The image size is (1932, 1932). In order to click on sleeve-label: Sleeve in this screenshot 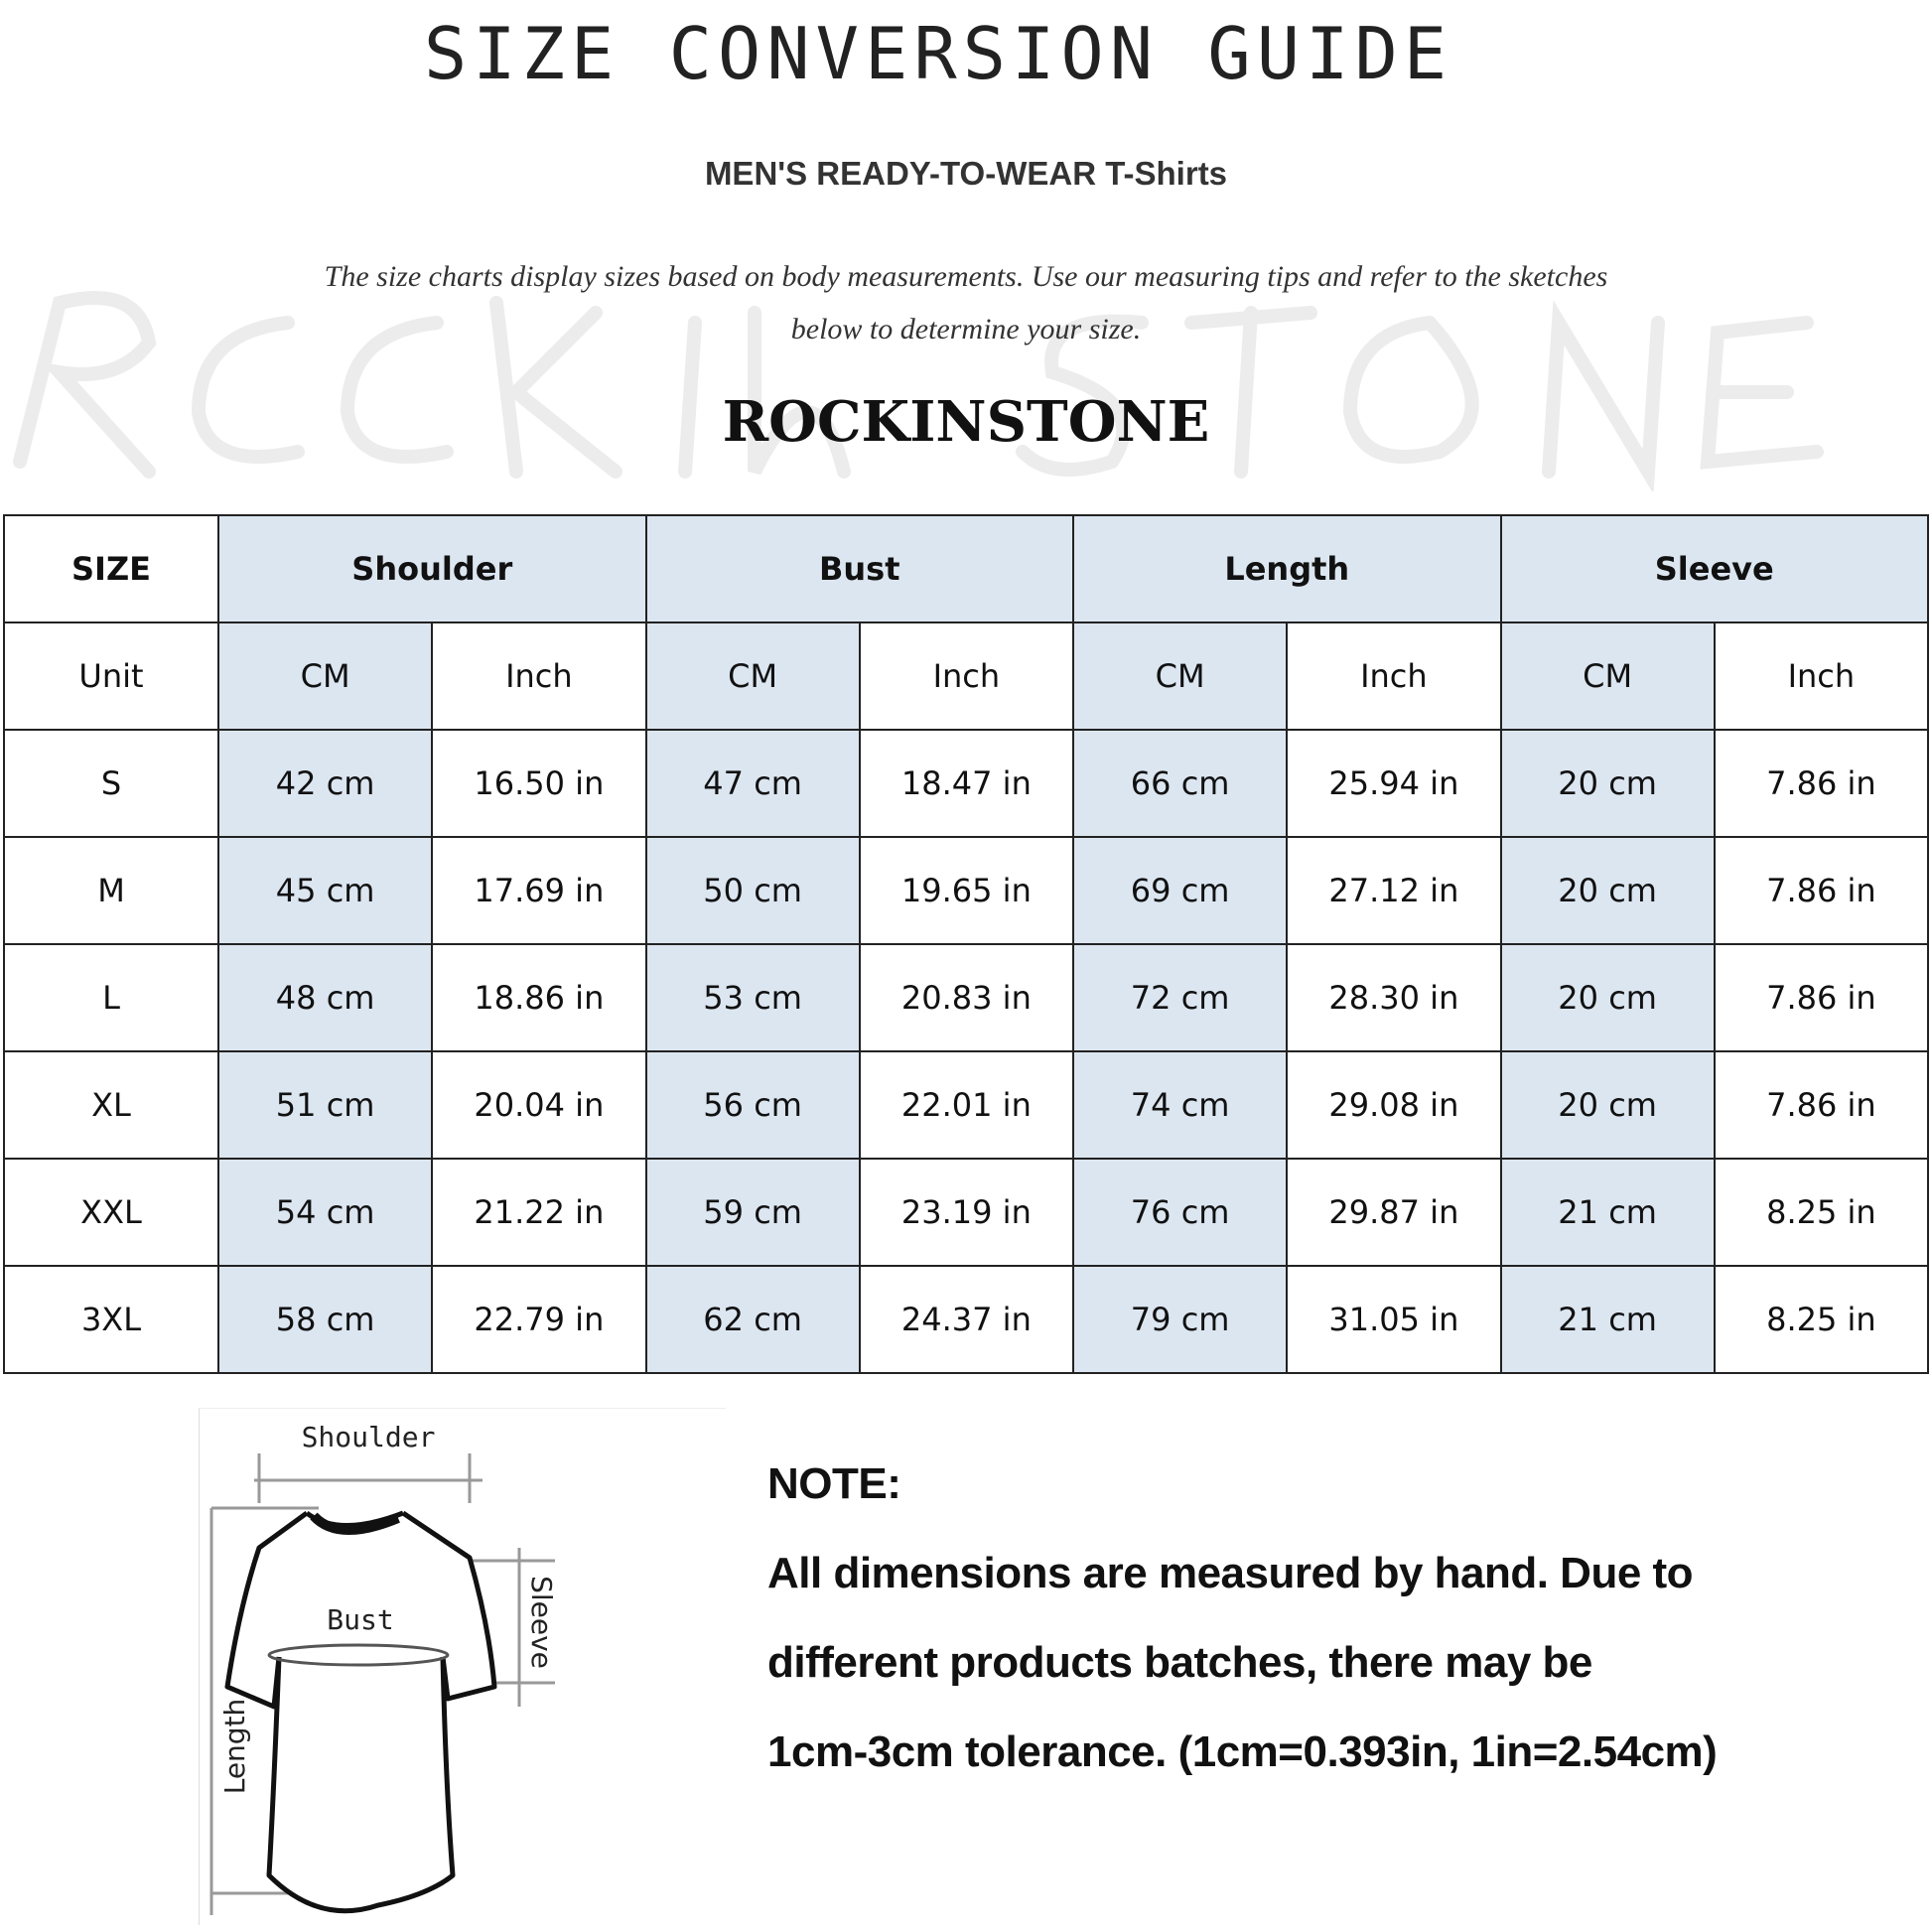, I will do `click(541, 1623)`.